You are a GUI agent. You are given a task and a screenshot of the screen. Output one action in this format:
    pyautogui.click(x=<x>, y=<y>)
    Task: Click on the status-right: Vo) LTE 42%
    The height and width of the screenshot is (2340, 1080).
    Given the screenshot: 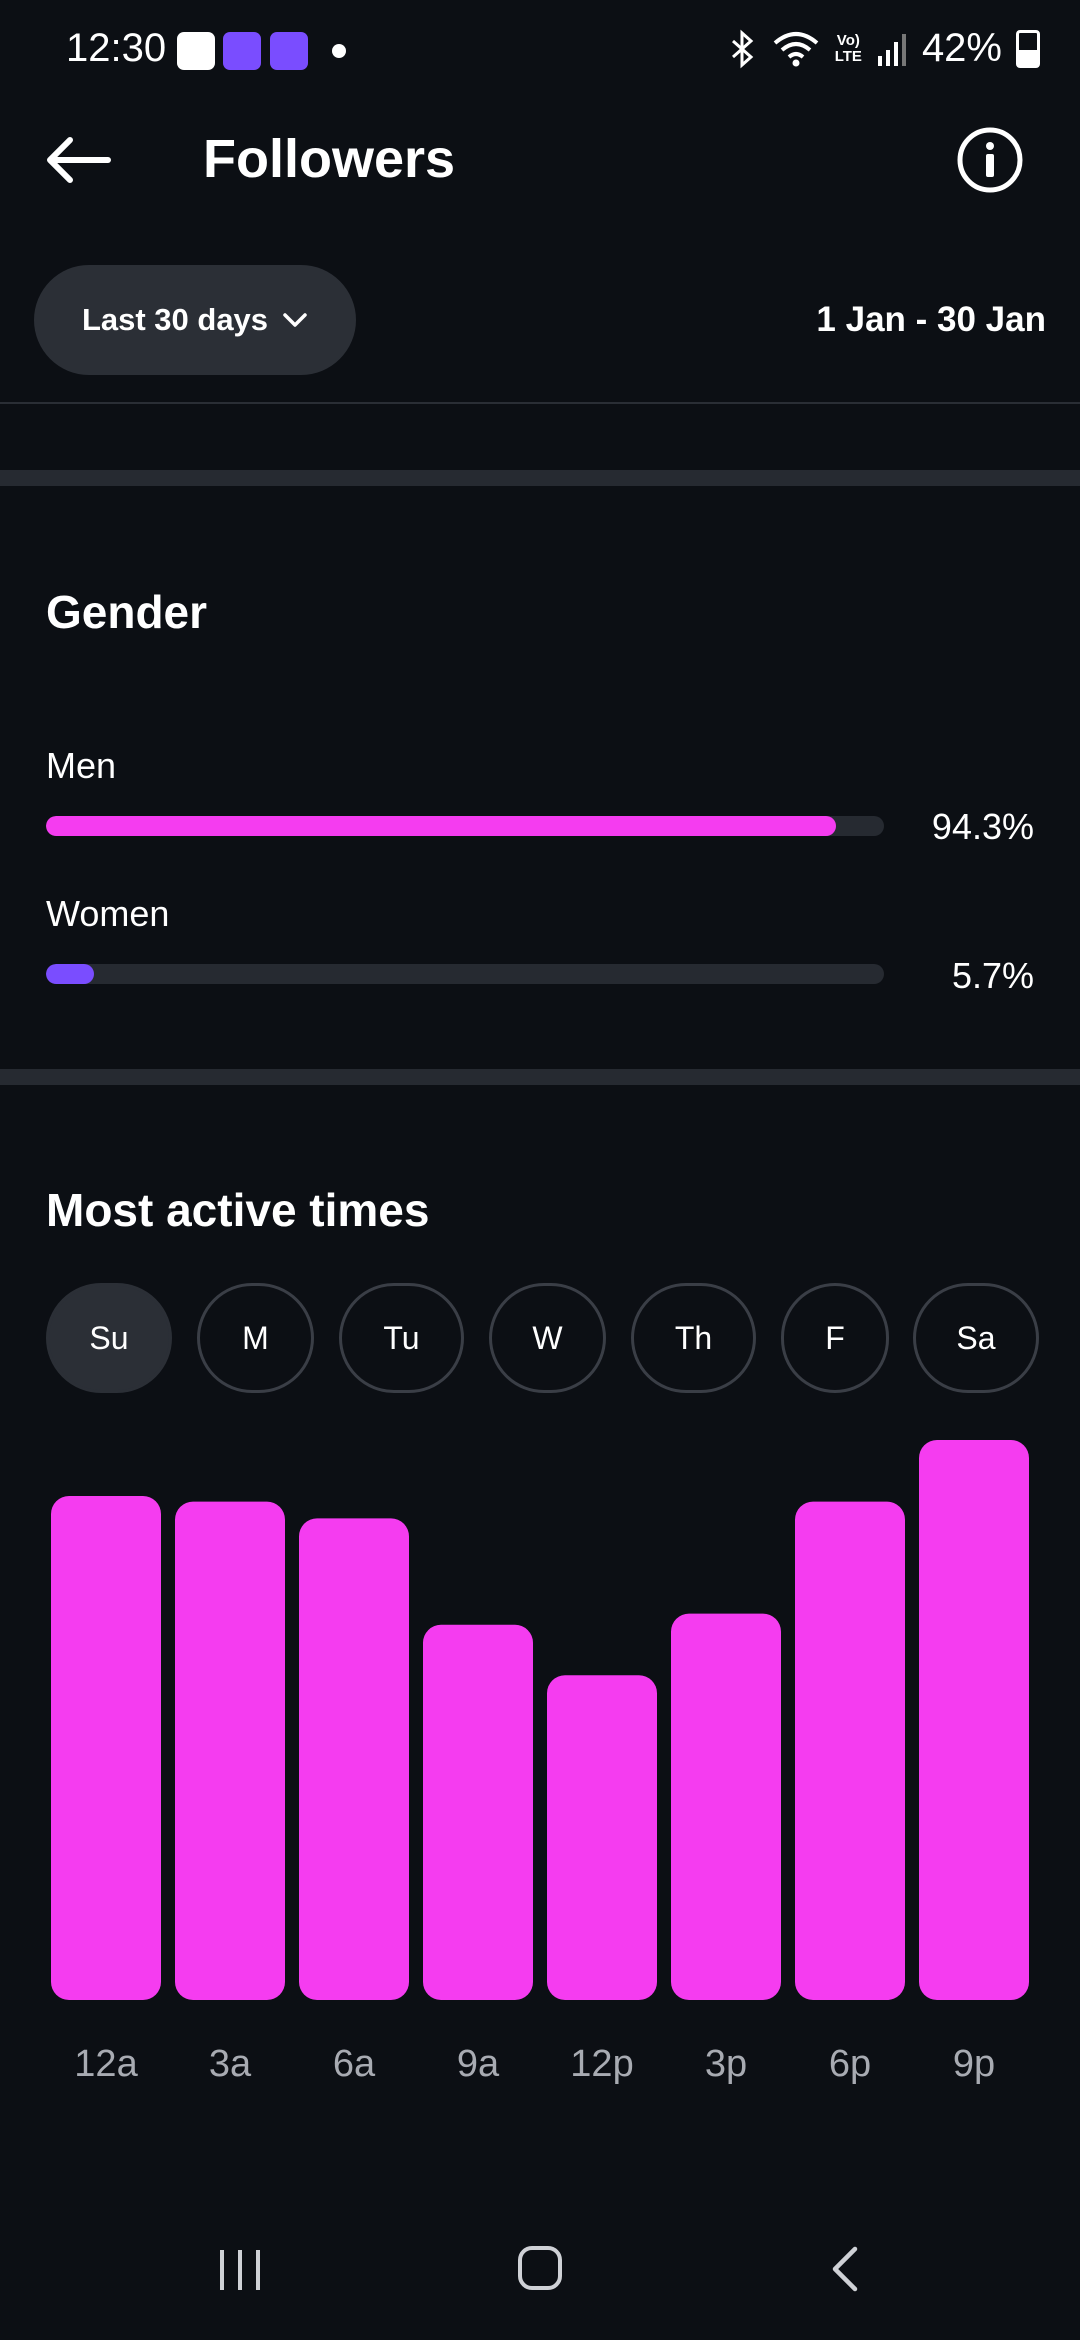 What is the action you would take?
    pyautogui.click(x=883, y=48)
    